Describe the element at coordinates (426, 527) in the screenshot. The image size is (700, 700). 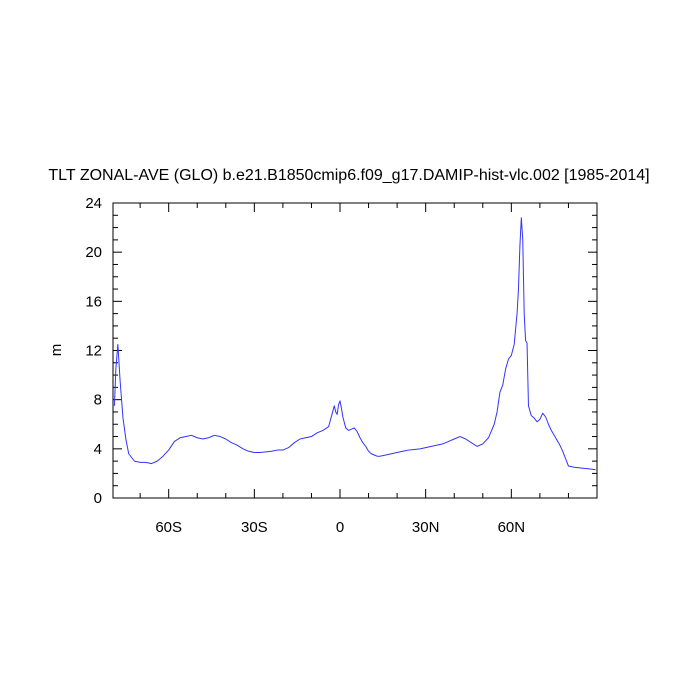
I see `x-tick-label: 30N` at that location.